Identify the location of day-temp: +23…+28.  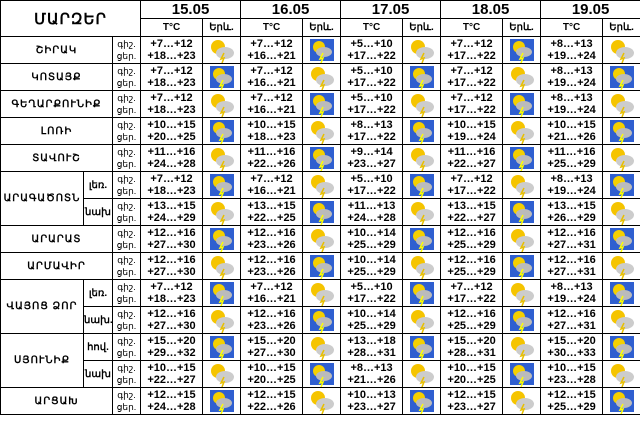
(571, 380).